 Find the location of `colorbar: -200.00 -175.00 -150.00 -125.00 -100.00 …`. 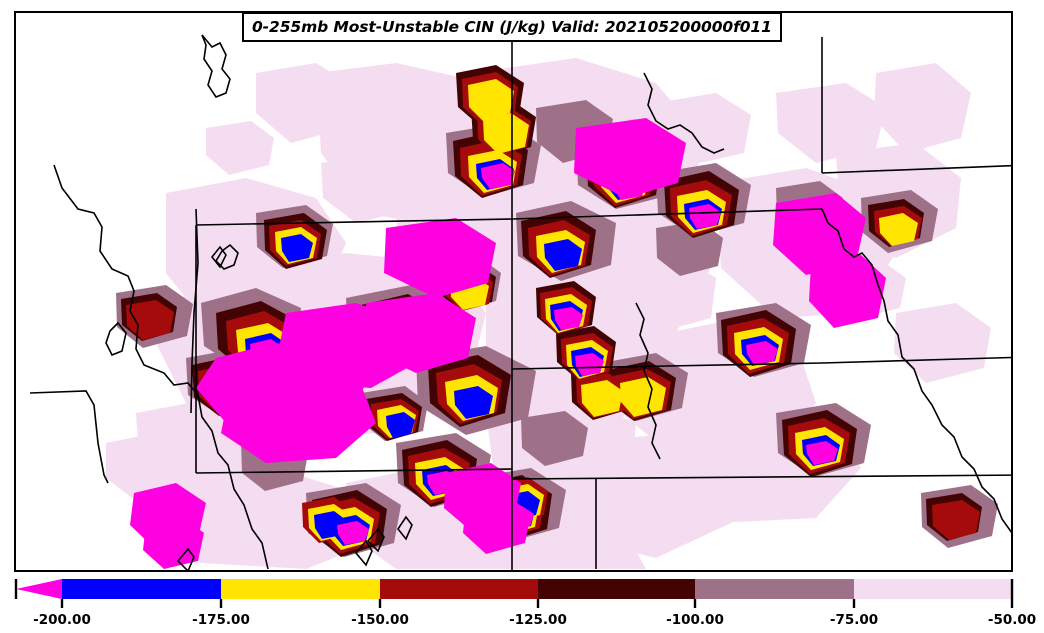

colorbar: -200.00 -175.00 -150.00 -125.00 -100.00 … is located at coordinates (522, 602).